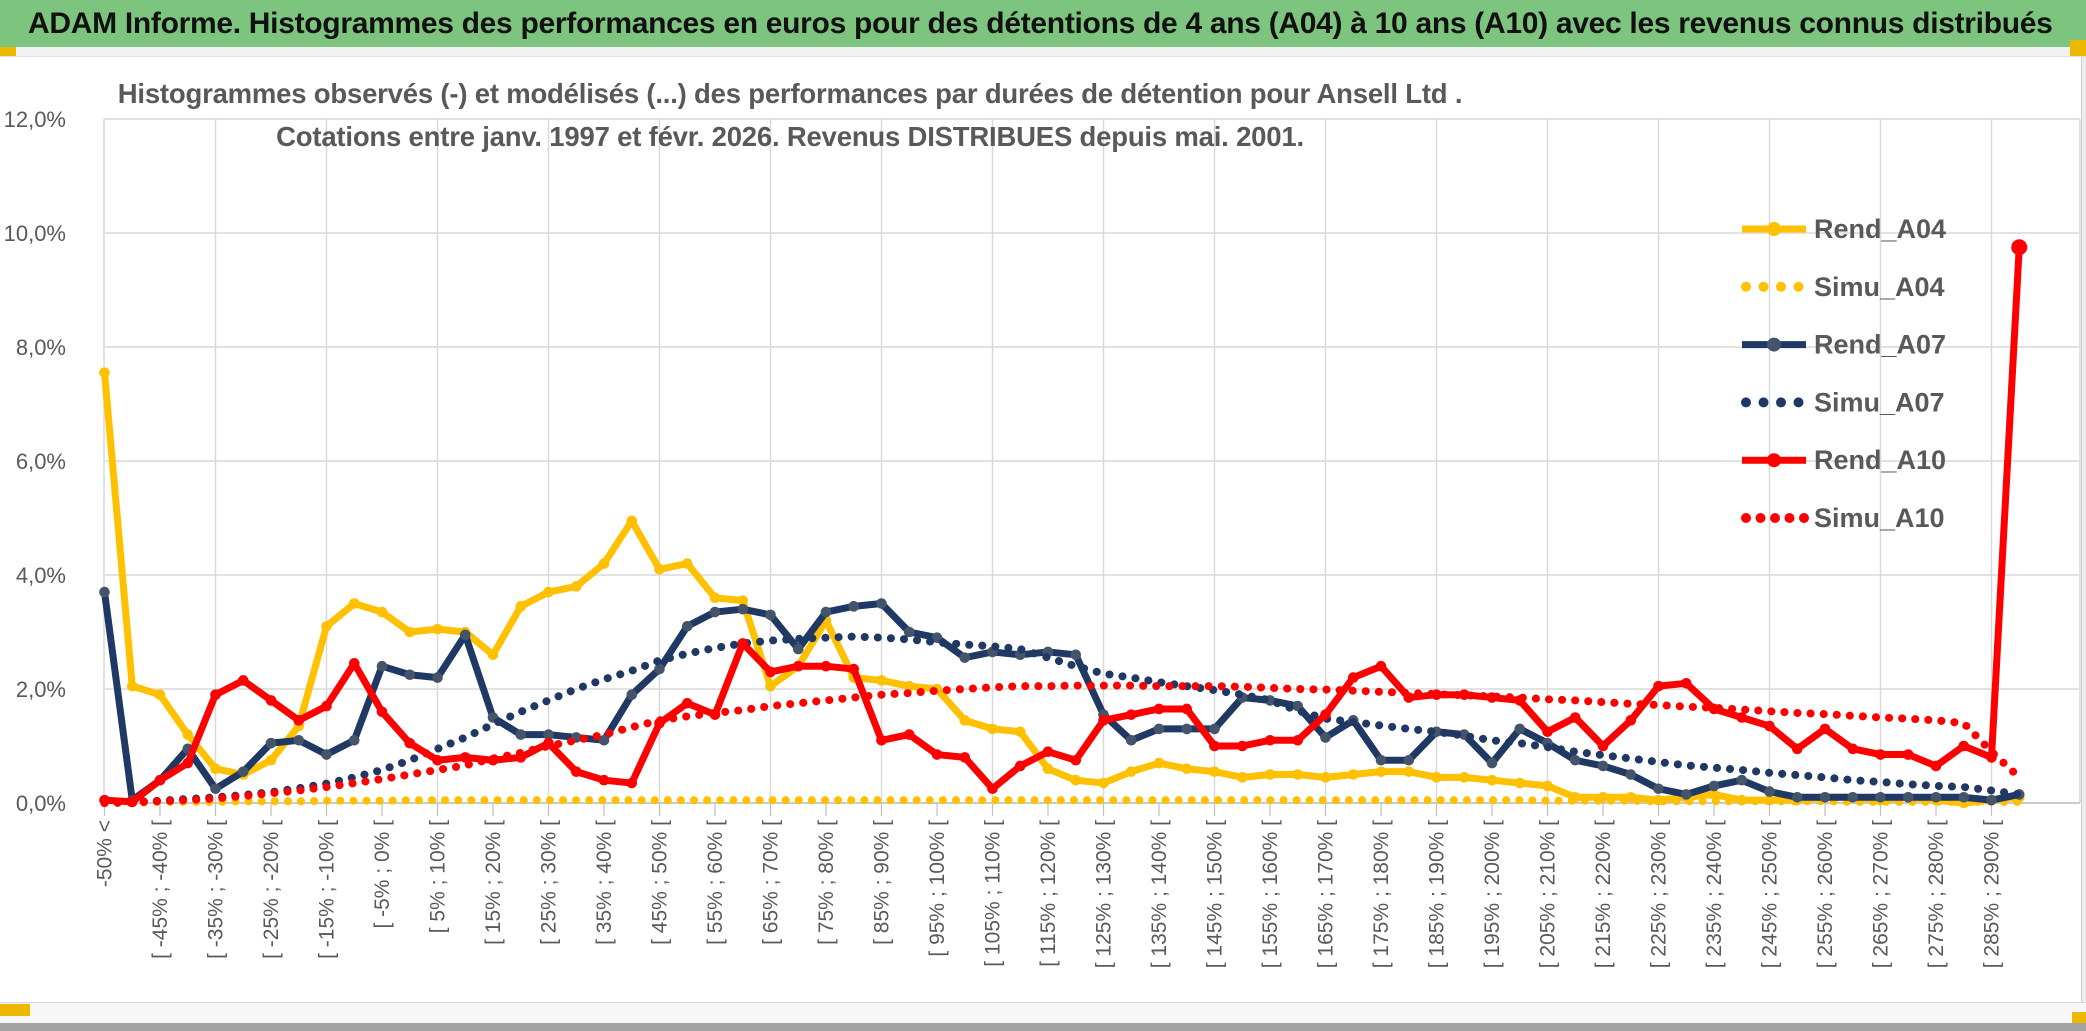 This screenshot has width=2086, height=1031. Describe the element at coordinates (1714, 894) in the screenshot. I see `x-tick-label: [ 235% ; 240% [` at that location.